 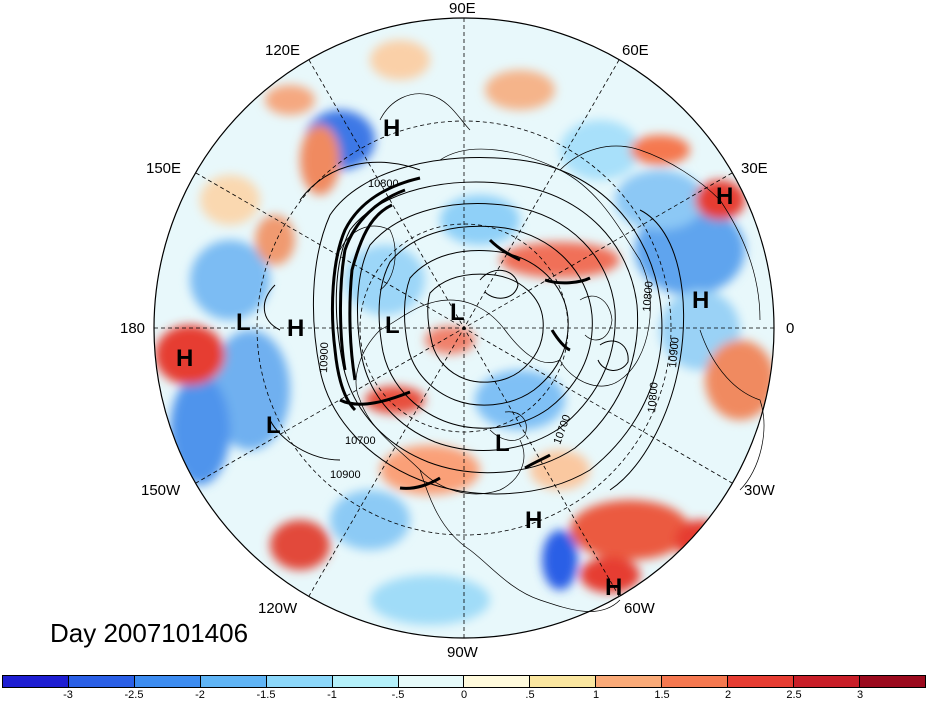 I want to click on colorbar-tick-label: -1, so click(x=332, y=695).